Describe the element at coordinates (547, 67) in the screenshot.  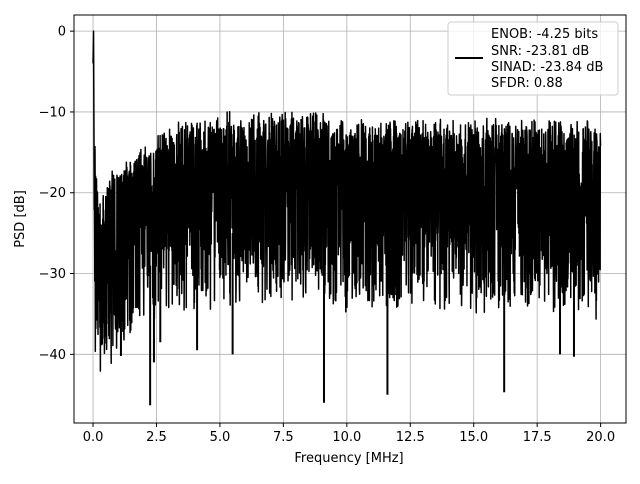
I see `legend-line-sinad: SINAD: -23.84 dB` at that location.